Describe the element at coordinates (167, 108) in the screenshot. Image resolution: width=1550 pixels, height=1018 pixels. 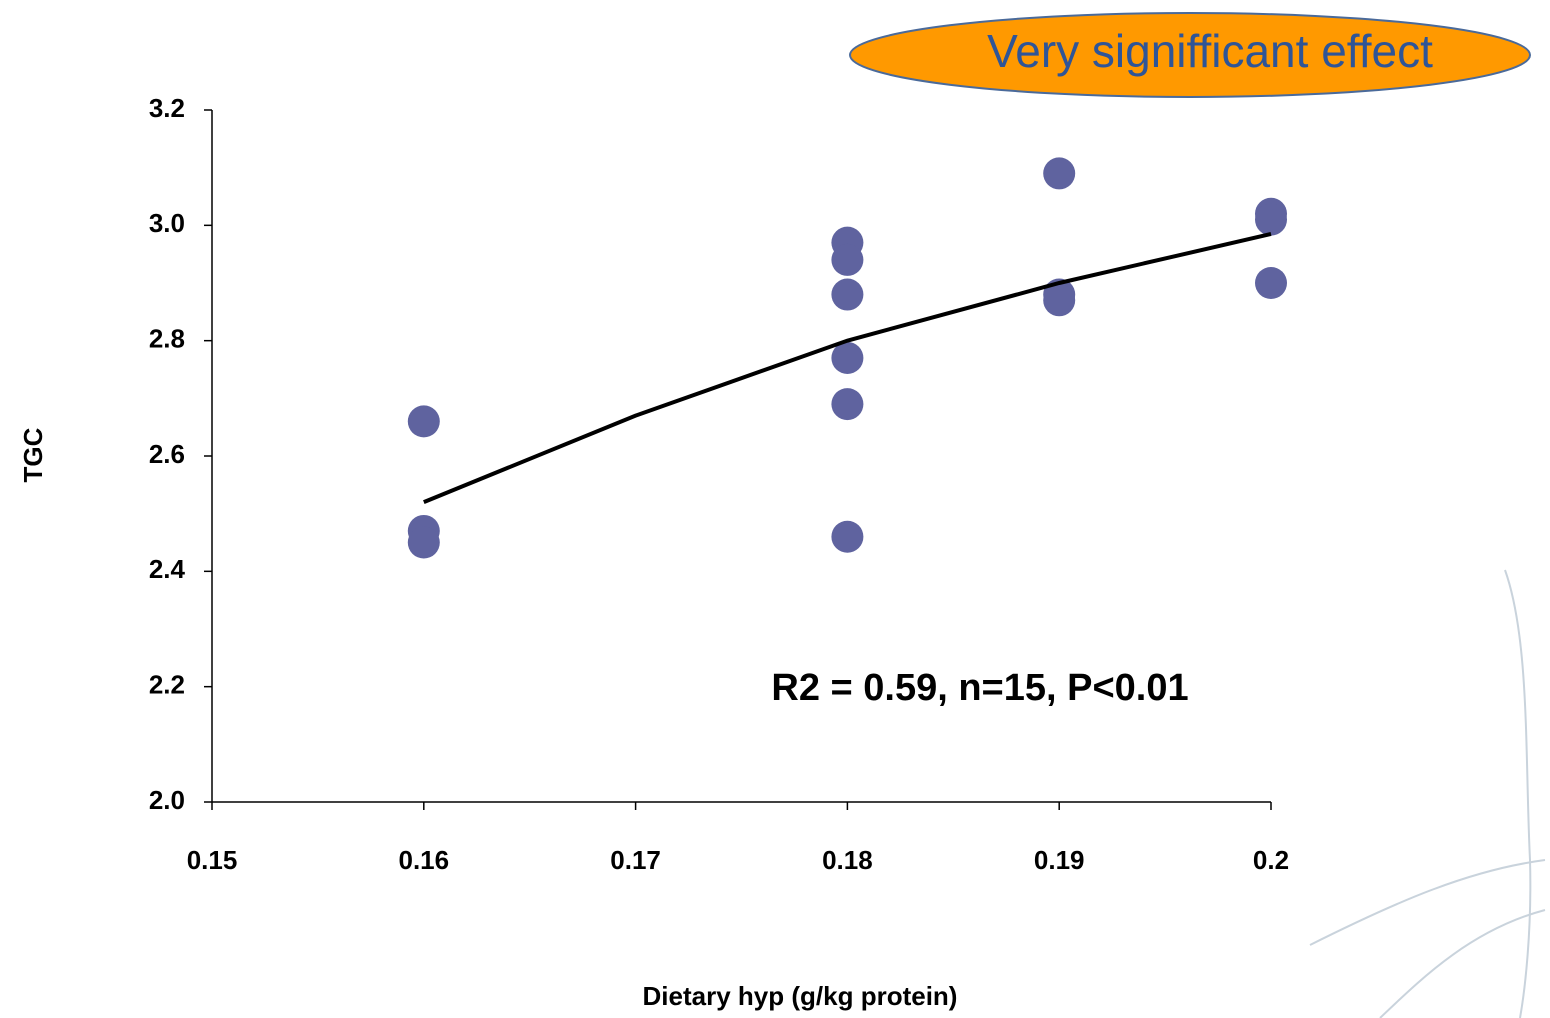
I see `y-tick-label: 3.2` at that location.